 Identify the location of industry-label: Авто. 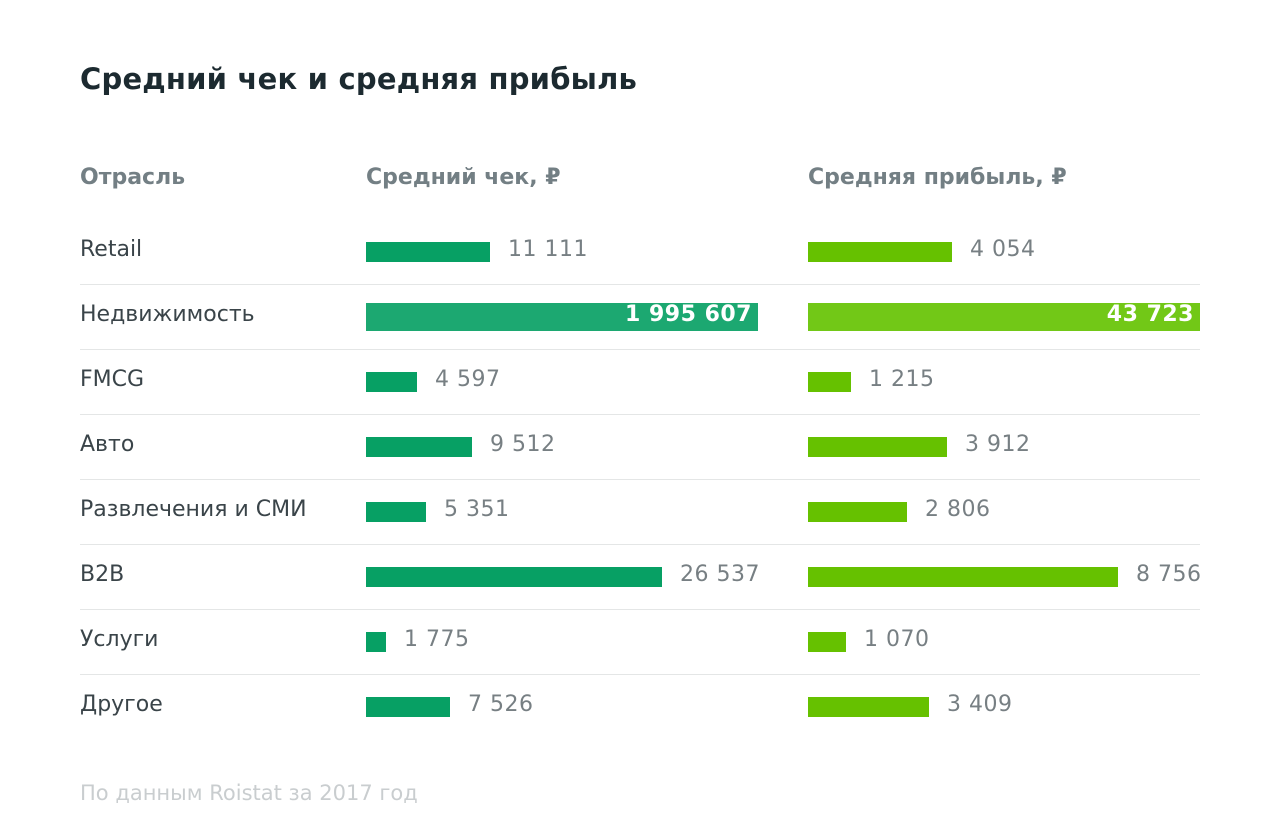
(107, 444).